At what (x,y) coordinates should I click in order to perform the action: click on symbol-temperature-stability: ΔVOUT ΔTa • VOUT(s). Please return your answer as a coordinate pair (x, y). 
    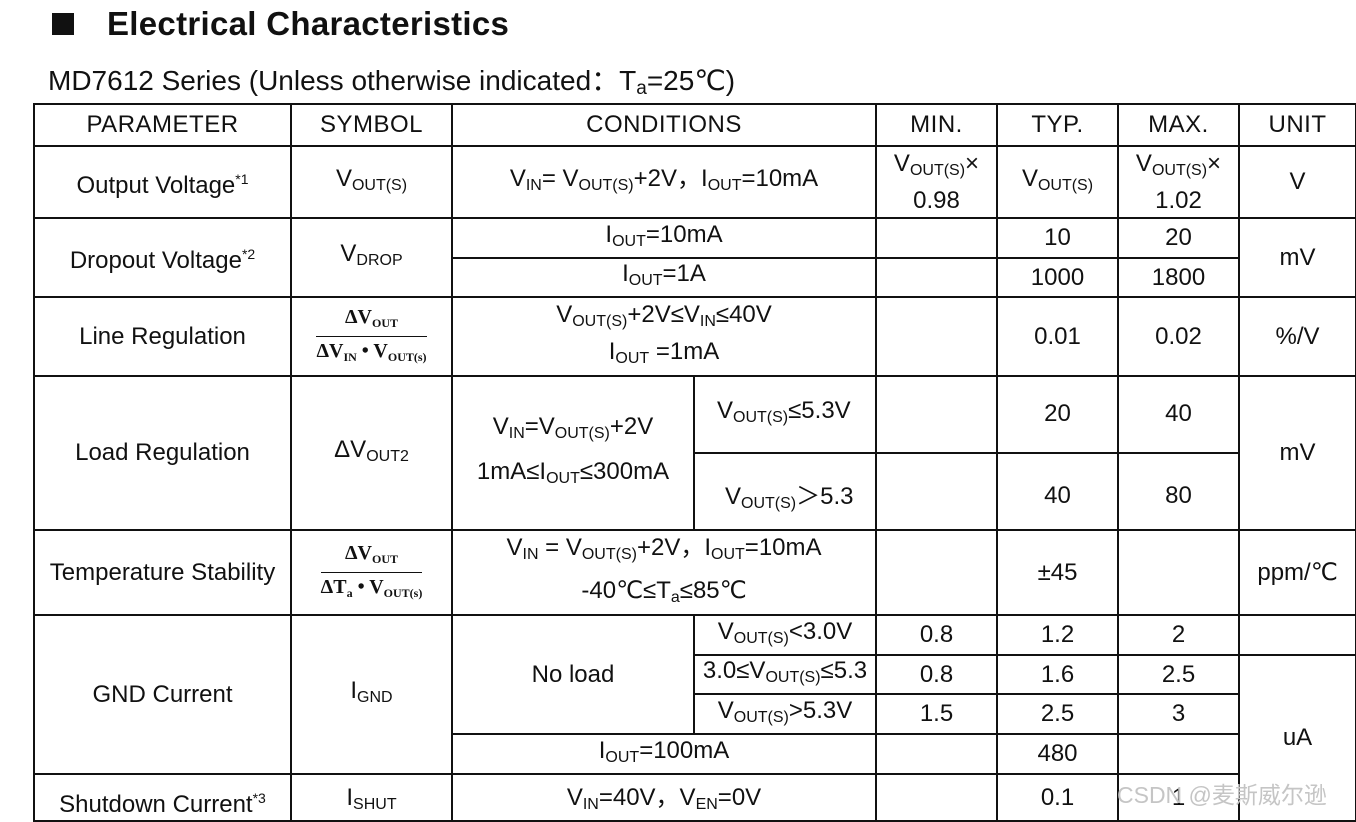
    Looking at the image, I should click on (371, 572).